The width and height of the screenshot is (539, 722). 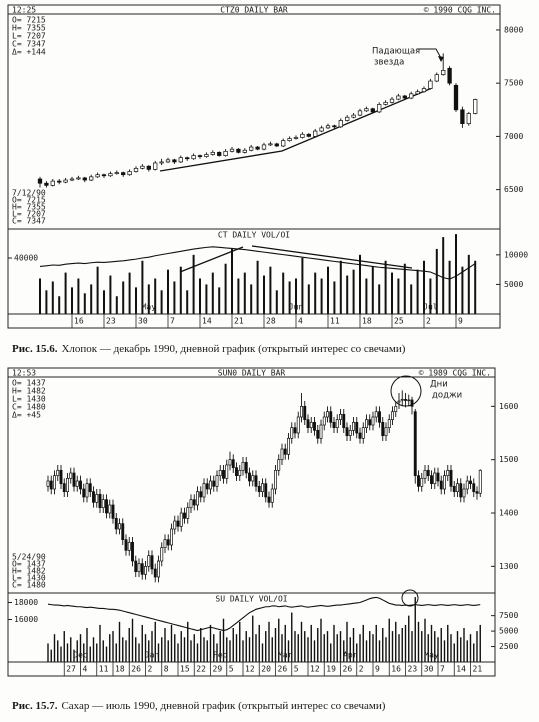 What do you see at coordinates (513, 189) in the screenshot?
I see `y-tick-label: 6500` at bounding box center [513, 189].